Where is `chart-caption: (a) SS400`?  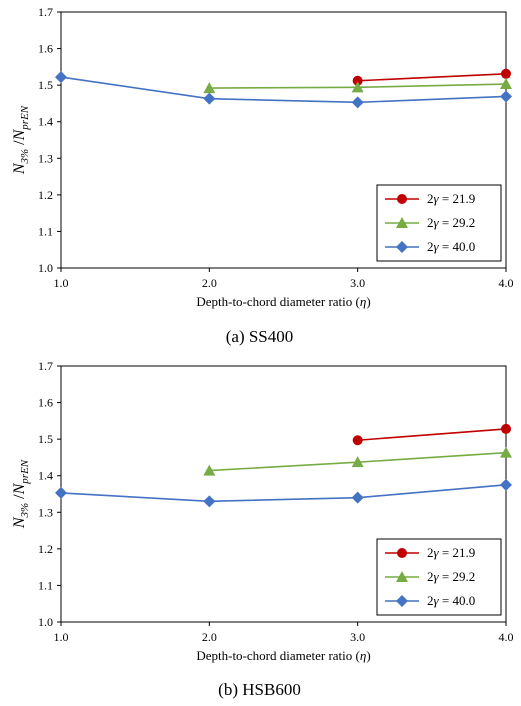 chart-caption: (a) SS400 is located at coordinates (260, 336).